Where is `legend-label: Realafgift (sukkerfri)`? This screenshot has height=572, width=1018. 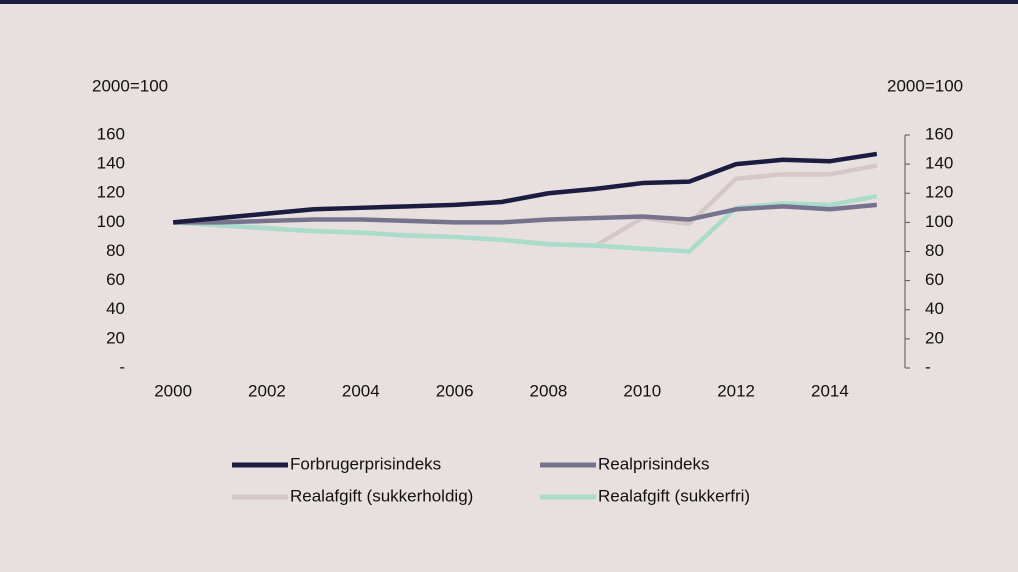
legend-label: Realafgift (sukkerfri) is located at coordinates (674, 495).